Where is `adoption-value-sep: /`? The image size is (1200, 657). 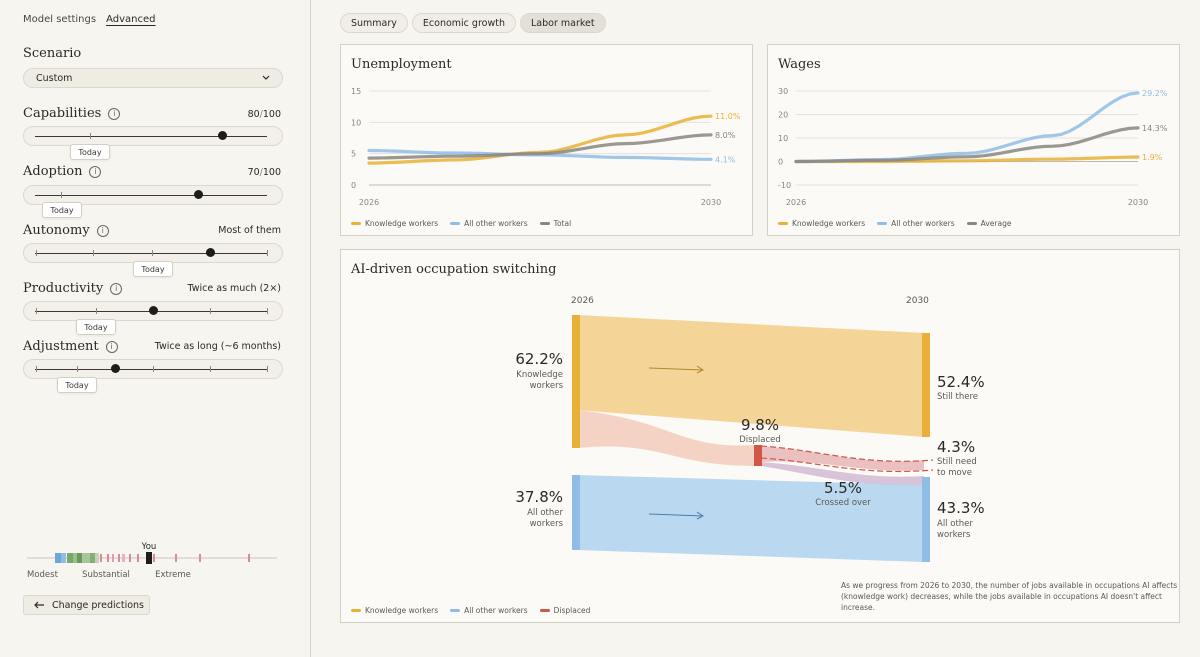
adoption-value-sep: / is located at coordinates (261, 172).